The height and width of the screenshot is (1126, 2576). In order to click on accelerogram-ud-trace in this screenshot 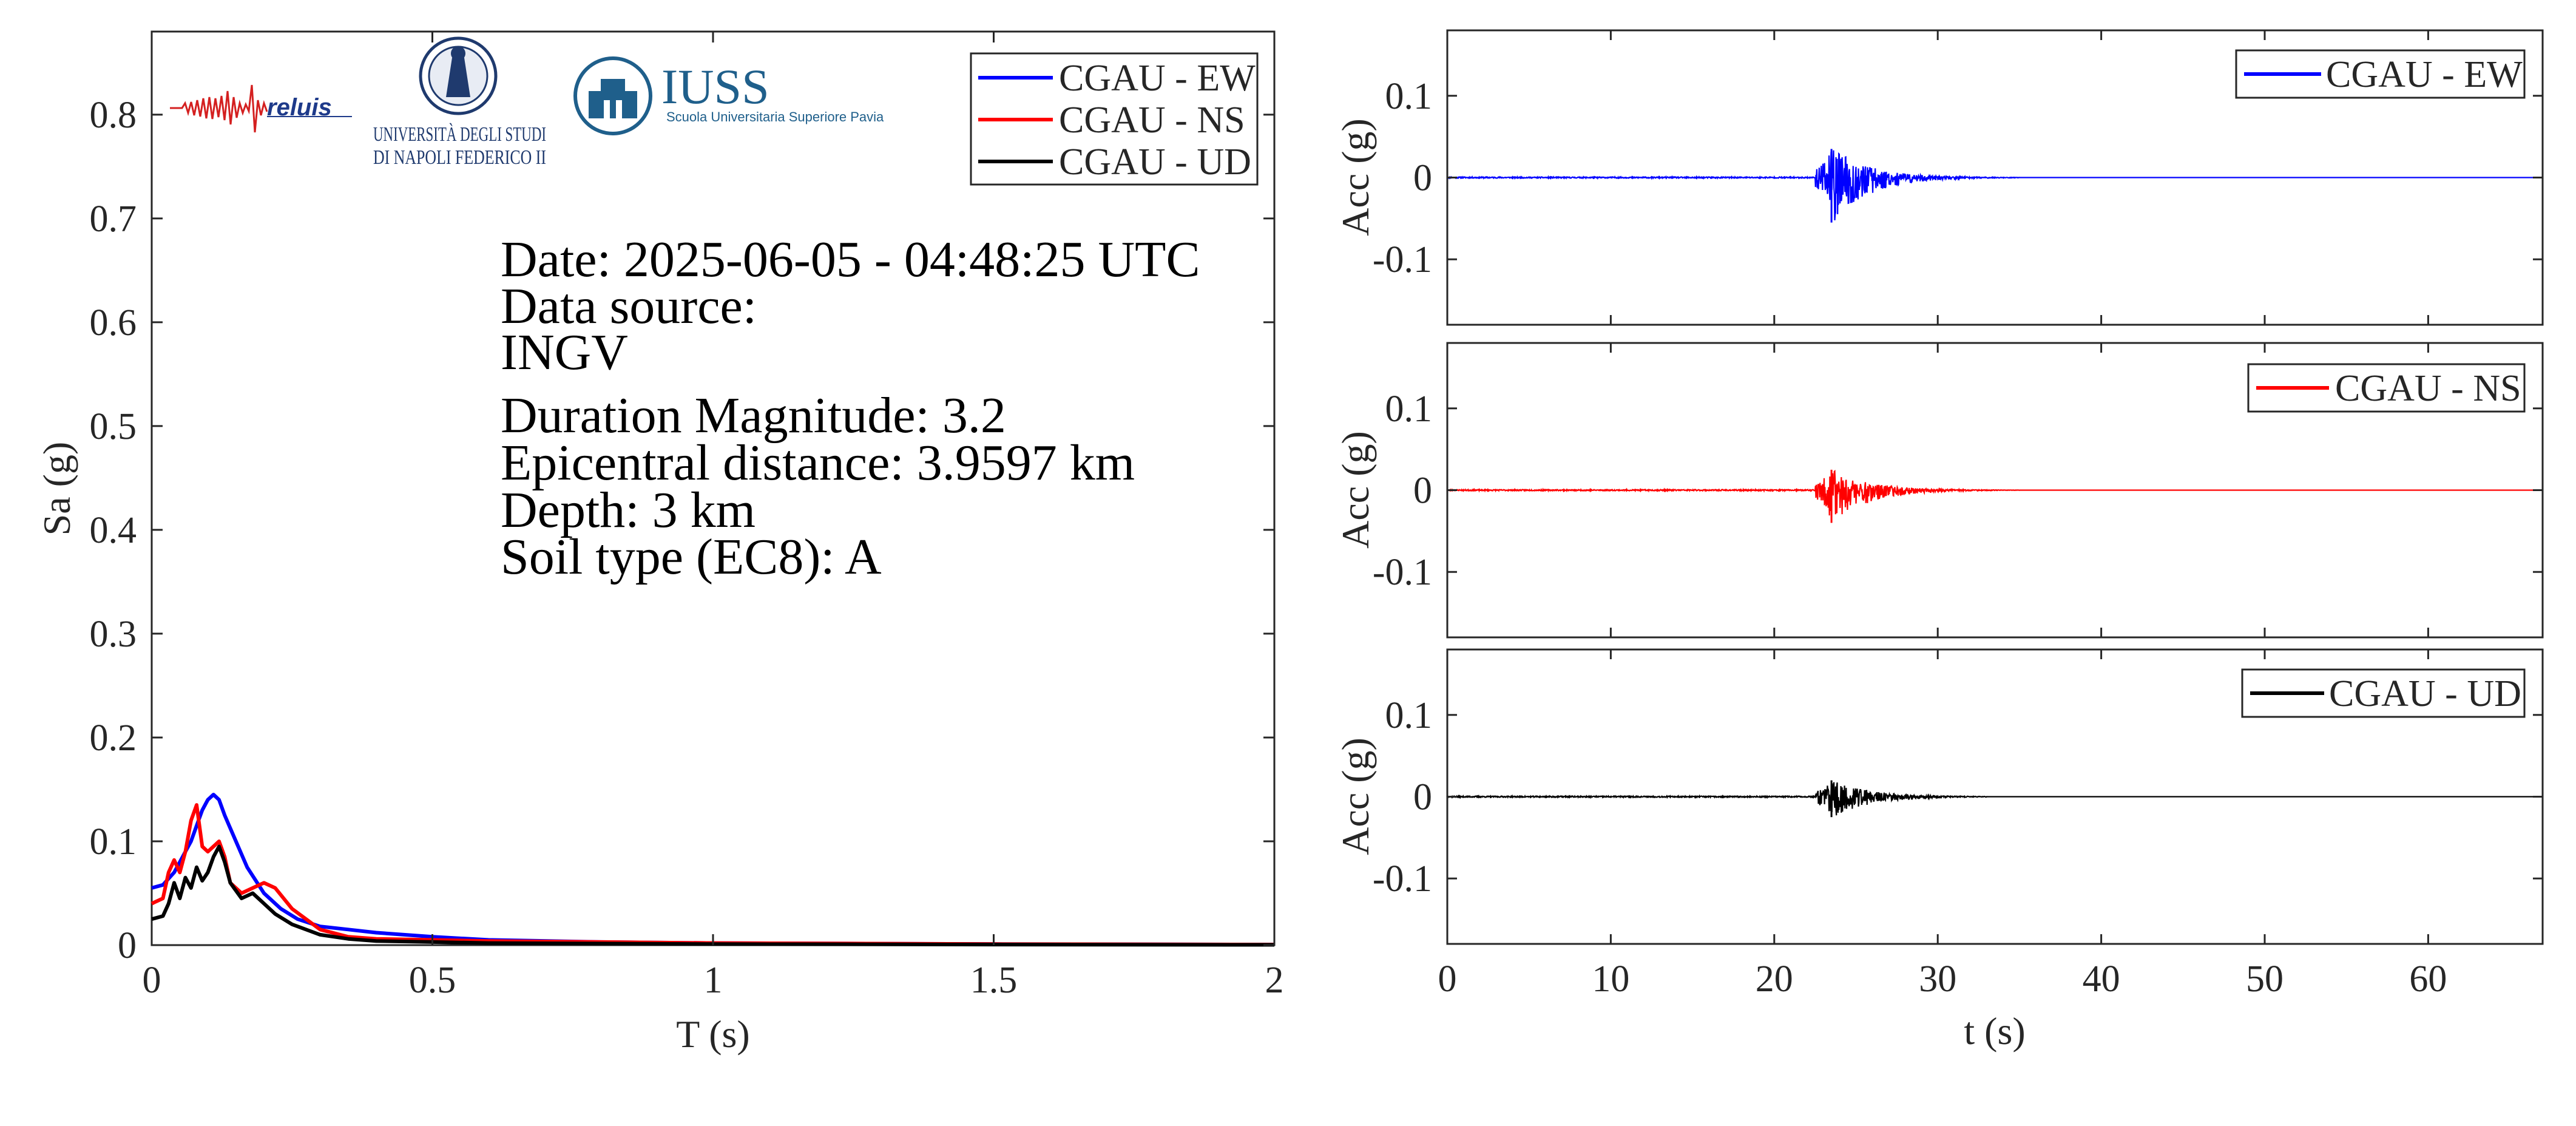, I will do `click(1995, 799)`.